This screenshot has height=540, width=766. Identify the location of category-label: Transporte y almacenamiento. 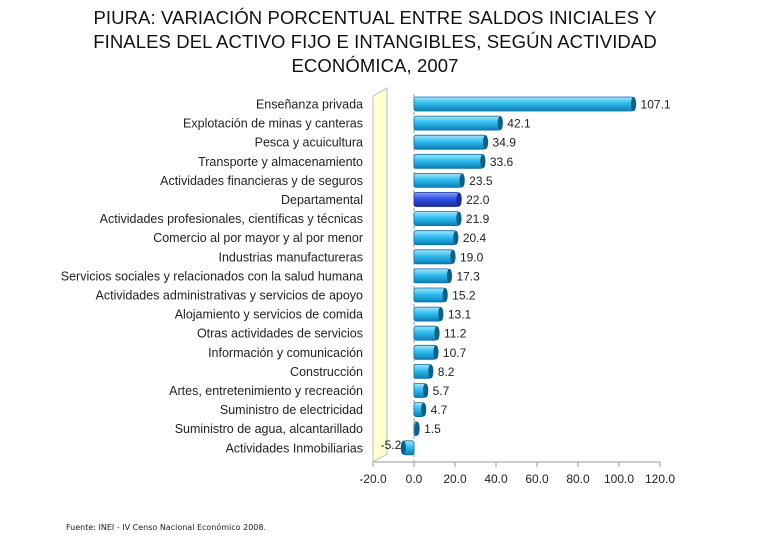
(280, 162).